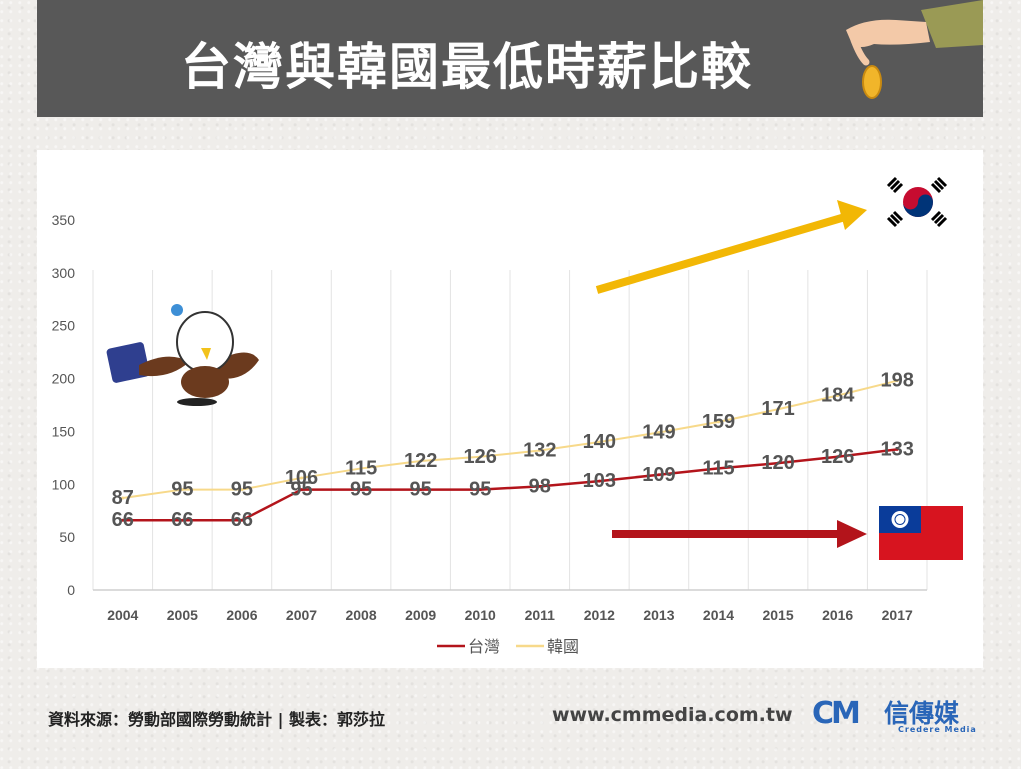  I want to click on data-label: 109, so click(658, 475).